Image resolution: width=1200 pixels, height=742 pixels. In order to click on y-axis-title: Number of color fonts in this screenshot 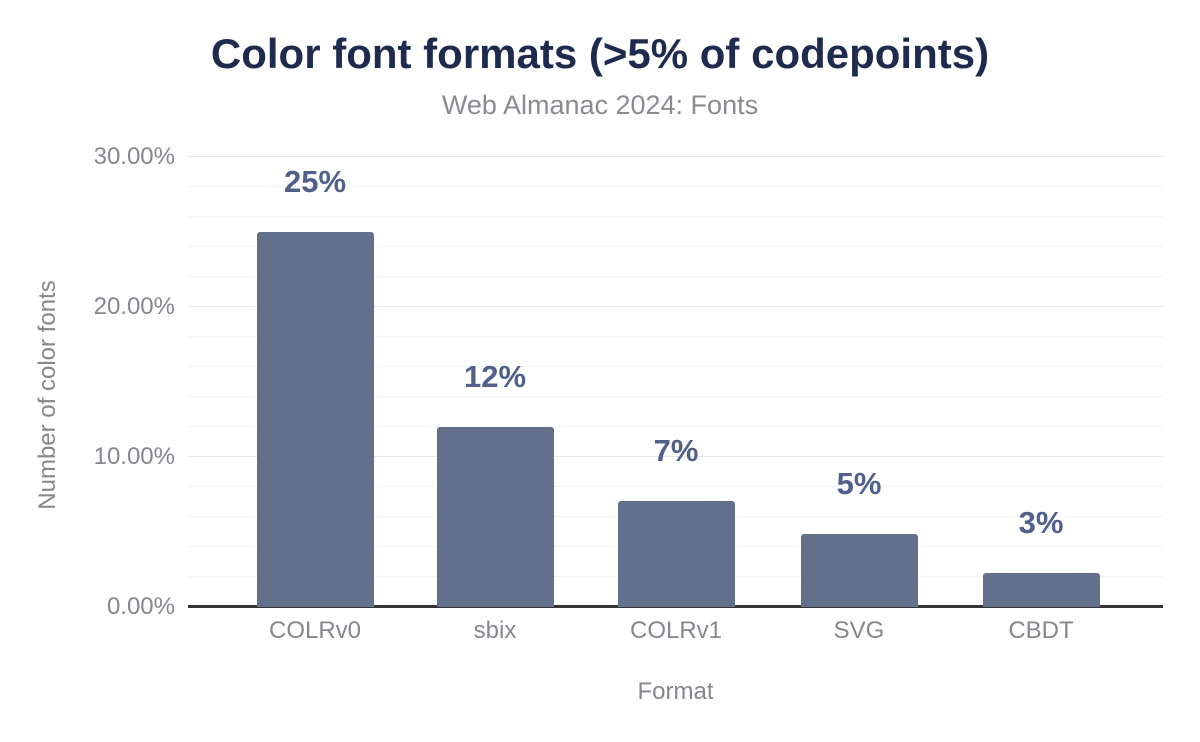, I will do `click(47, 395)`.